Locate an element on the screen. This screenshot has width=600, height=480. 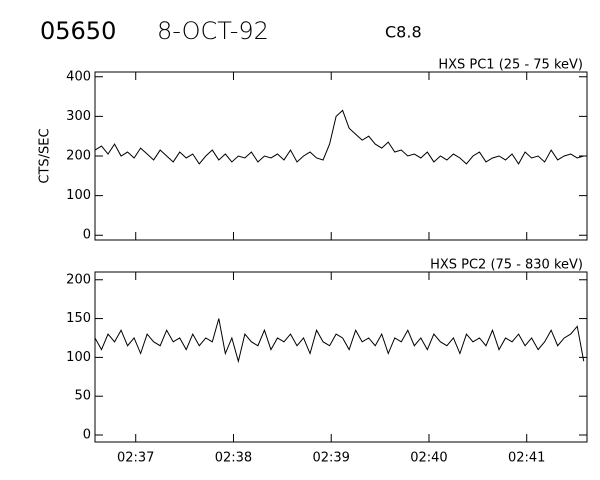
y-tick-label: 400 is located at coordinates (78, 76).